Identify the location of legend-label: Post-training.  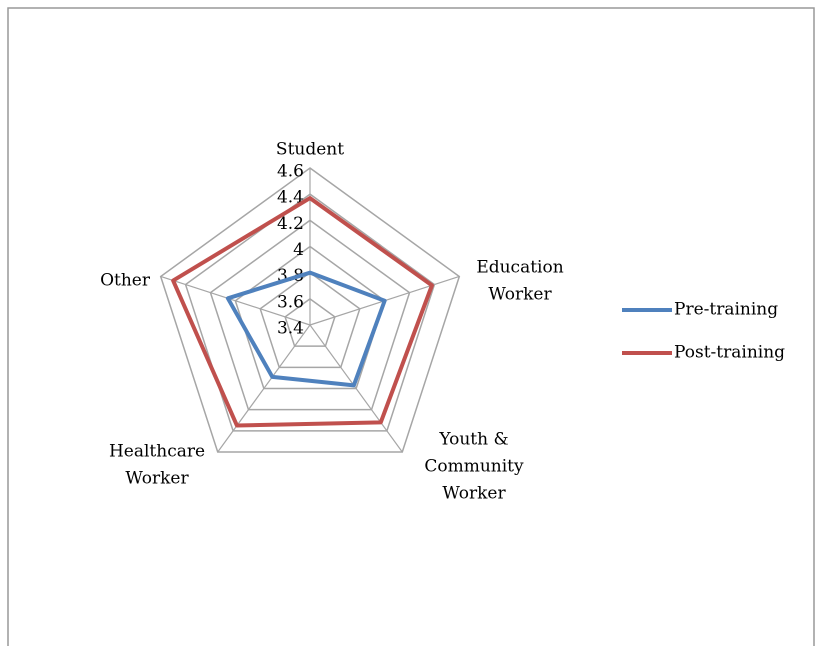
(729, 353).